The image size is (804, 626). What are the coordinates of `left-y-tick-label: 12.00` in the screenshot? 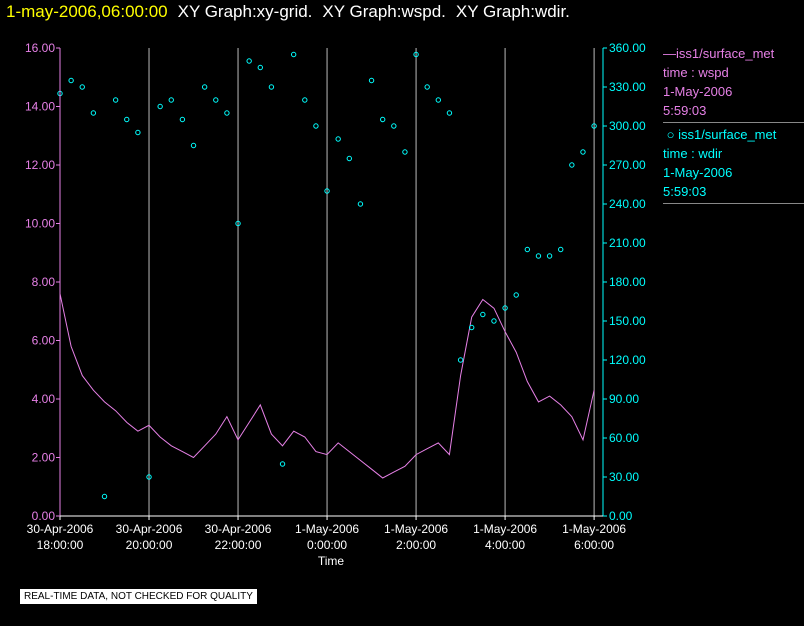 It's located at (40, 165).